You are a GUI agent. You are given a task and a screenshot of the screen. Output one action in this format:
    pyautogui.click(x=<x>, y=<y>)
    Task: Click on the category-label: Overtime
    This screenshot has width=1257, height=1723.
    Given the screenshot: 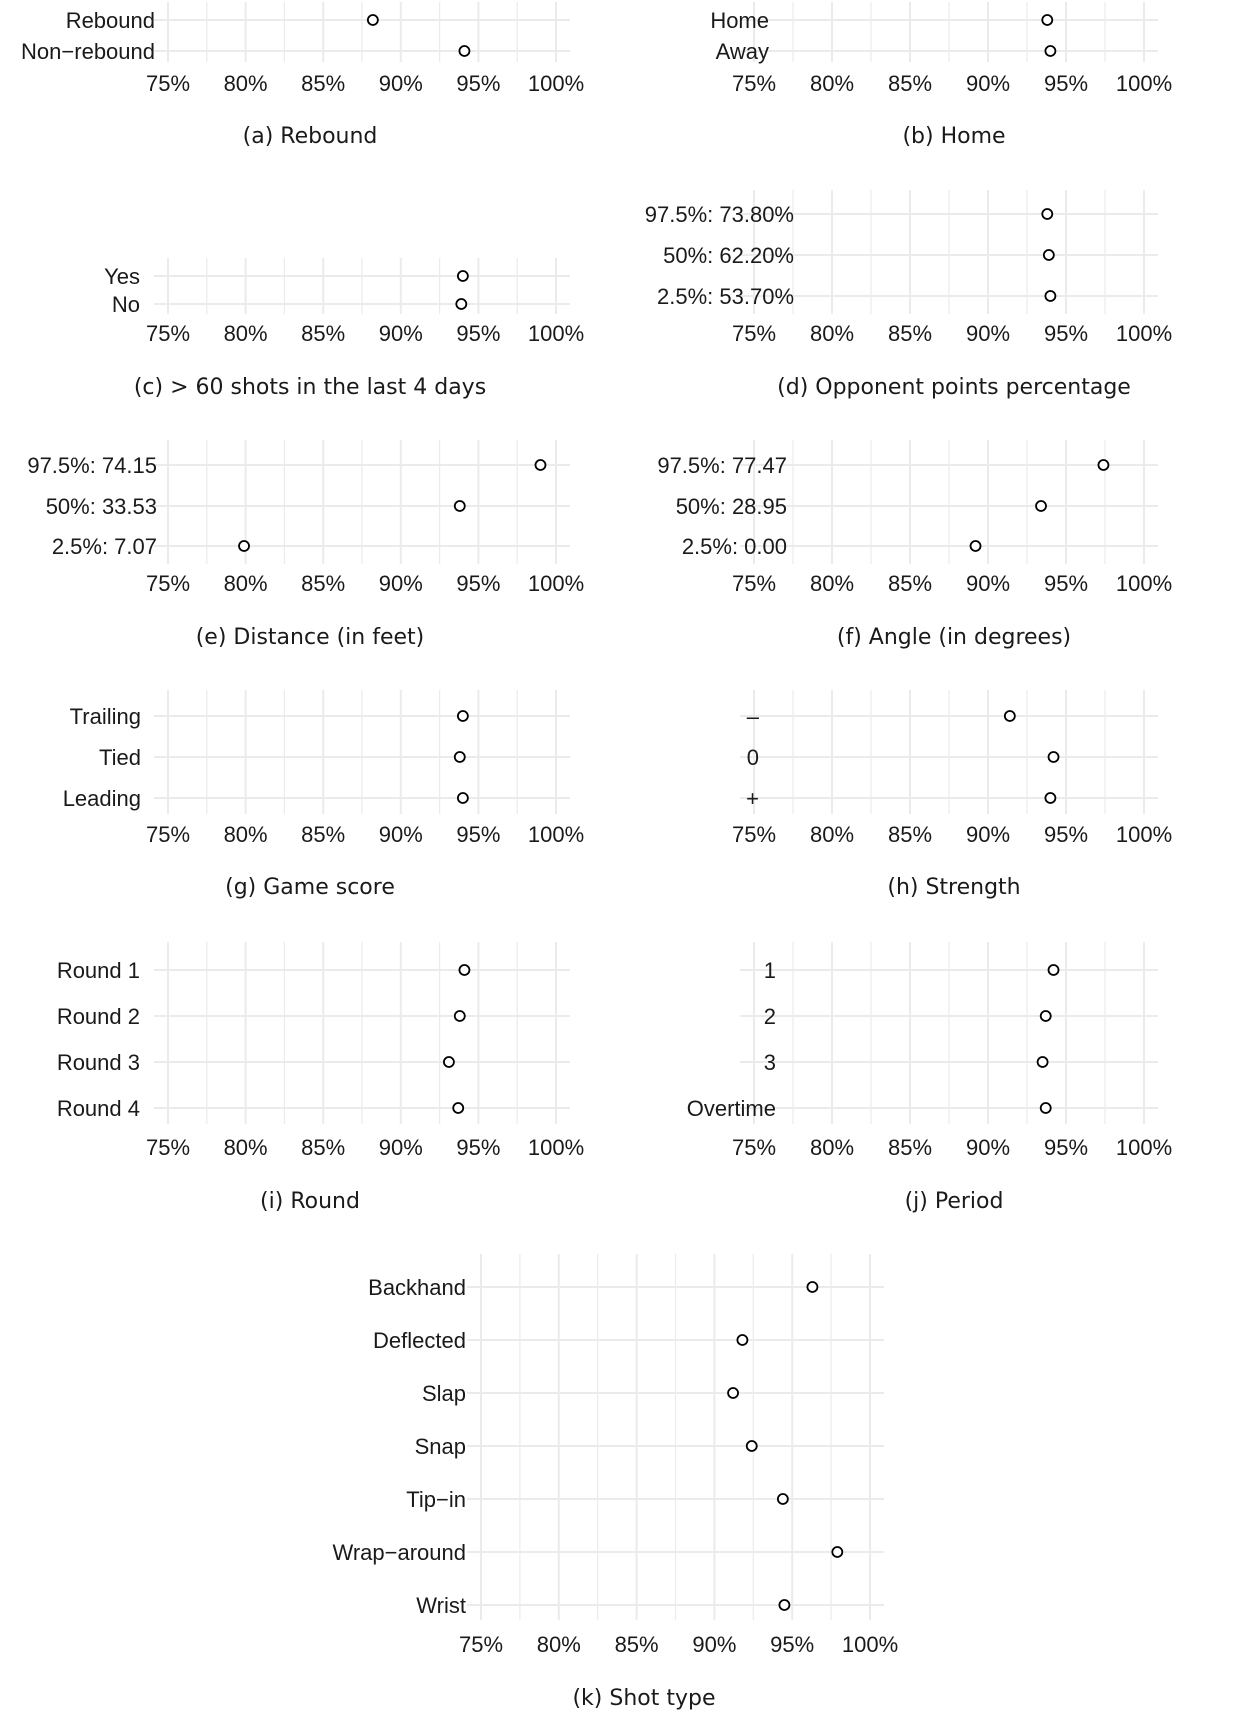 What is the action you would take?
    pyautogui.click(x=731, y=1108)
    